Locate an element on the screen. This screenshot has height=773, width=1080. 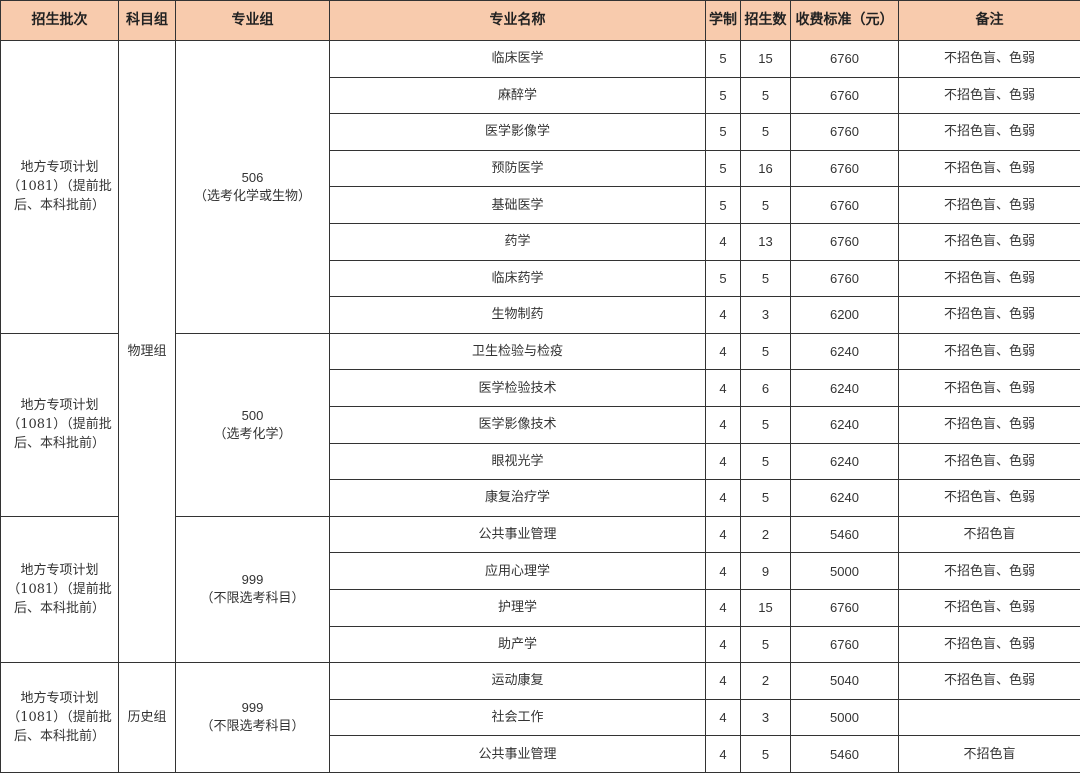
header-fee: 收费标准（元） is located at coordinates (845, 21).